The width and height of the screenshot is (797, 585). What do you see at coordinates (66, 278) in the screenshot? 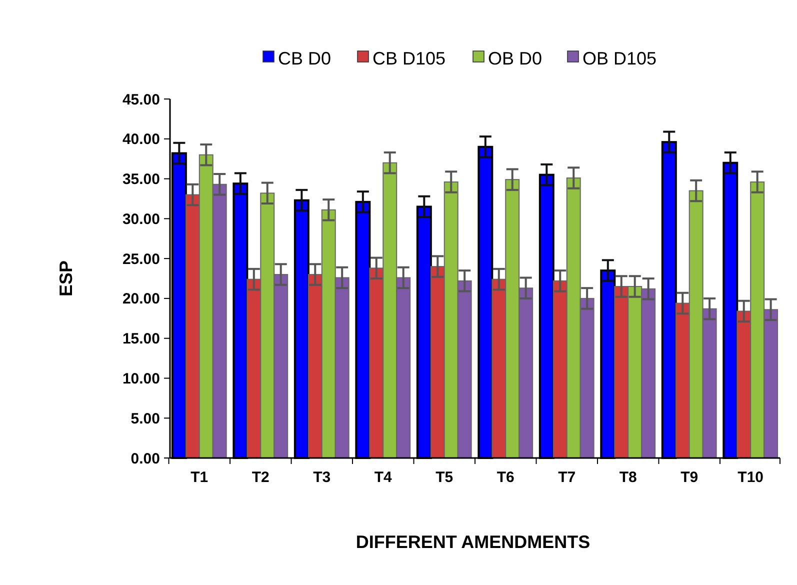
I see `y-axis-title: ESP` at bounding box center [66, 278].